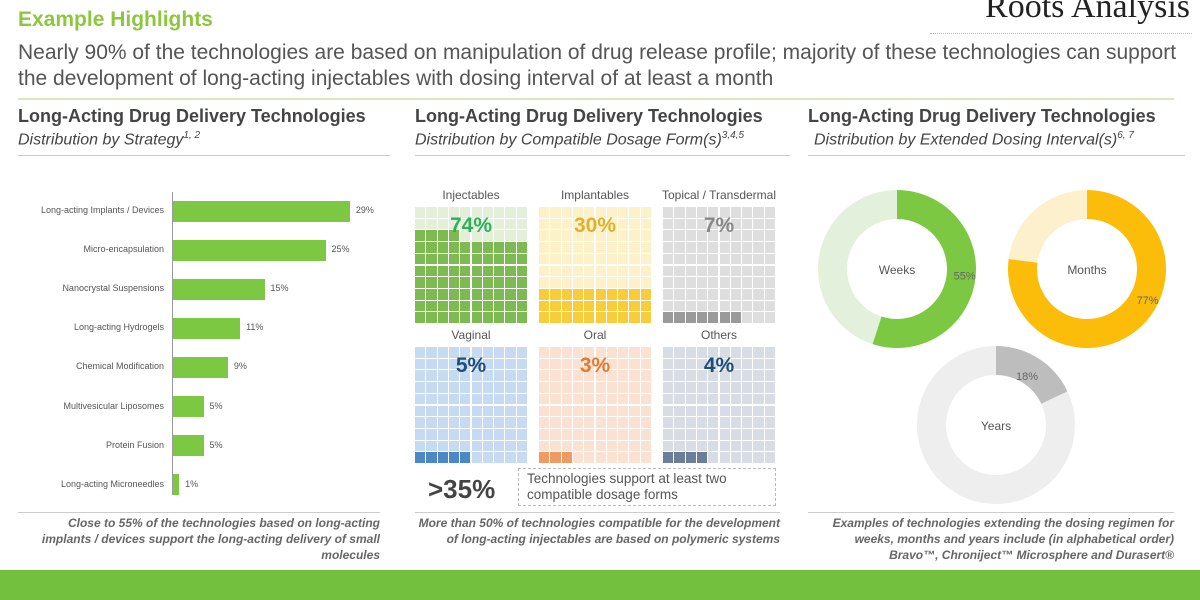  What do you see at coordinates (924, 269) in the screenshot?
I see `donut-segment` at bounding box center [924, 269].